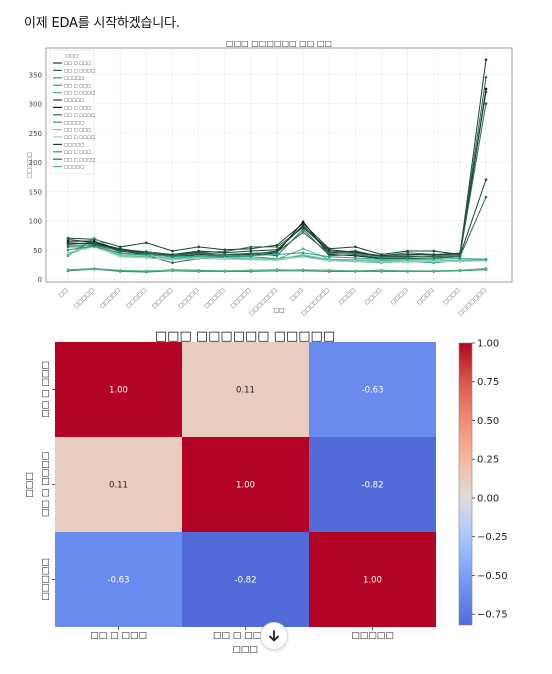  Describe the element at coordinates (46, 484) in the screenshot. I see `y-tick-label: □□ □ □□□□` at that location.